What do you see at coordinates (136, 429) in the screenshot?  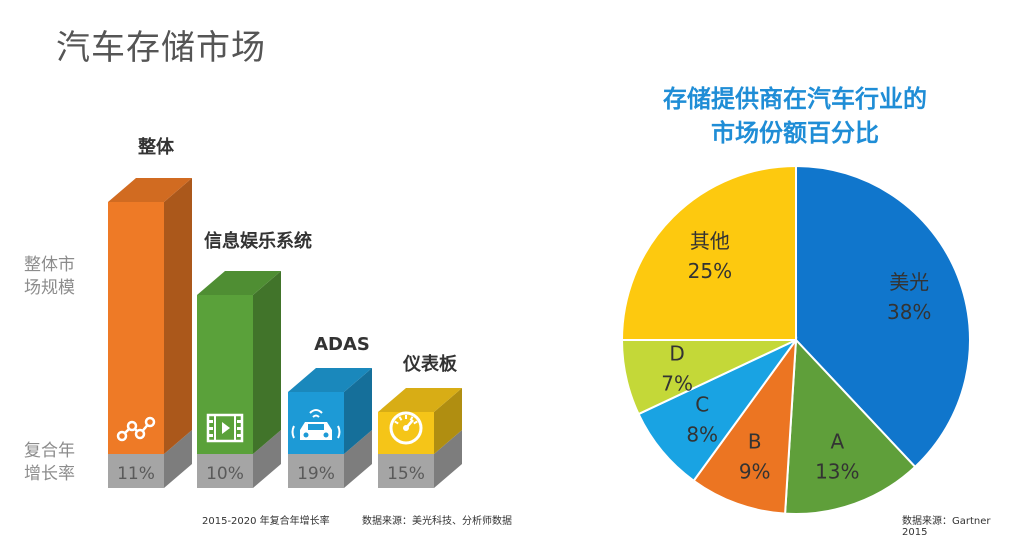 I see `network-nodes-icon` at bounding box center [136, 429].